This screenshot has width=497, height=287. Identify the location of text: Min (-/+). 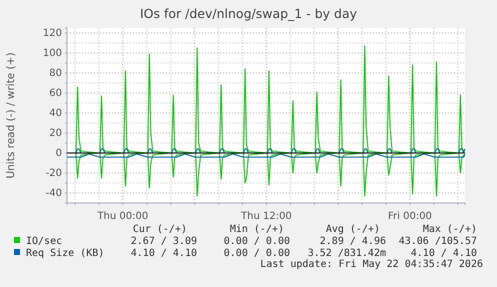
(257, 229).